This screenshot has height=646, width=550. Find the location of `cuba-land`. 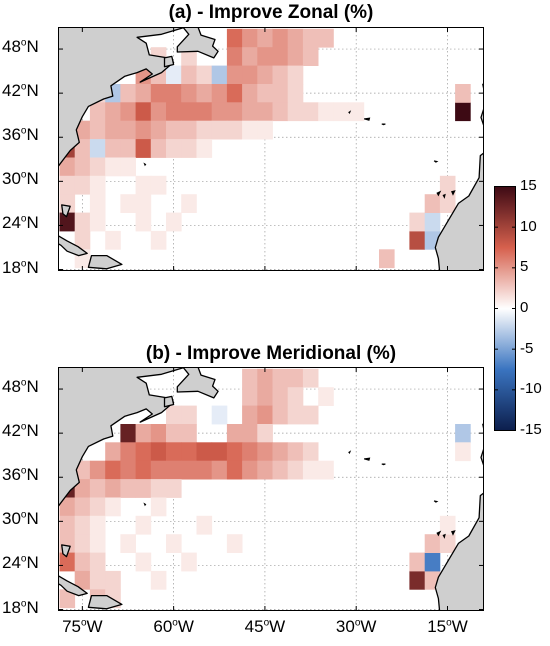

cuba-land is located at coordinates (73, 245).